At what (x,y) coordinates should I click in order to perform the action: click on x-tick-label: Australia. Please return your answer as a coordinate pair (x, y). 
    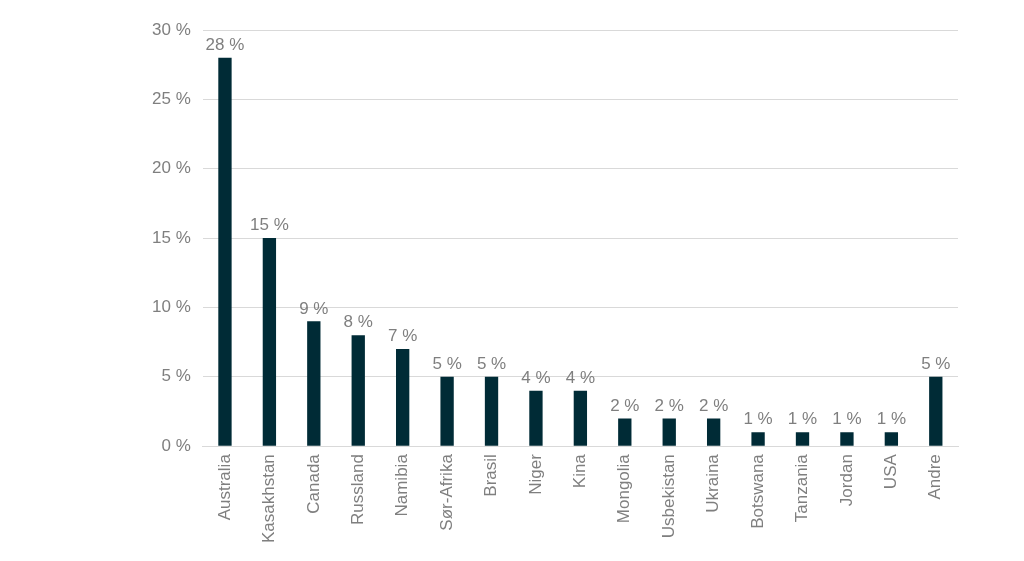
    Looking at the image, I should click on (224, 487).